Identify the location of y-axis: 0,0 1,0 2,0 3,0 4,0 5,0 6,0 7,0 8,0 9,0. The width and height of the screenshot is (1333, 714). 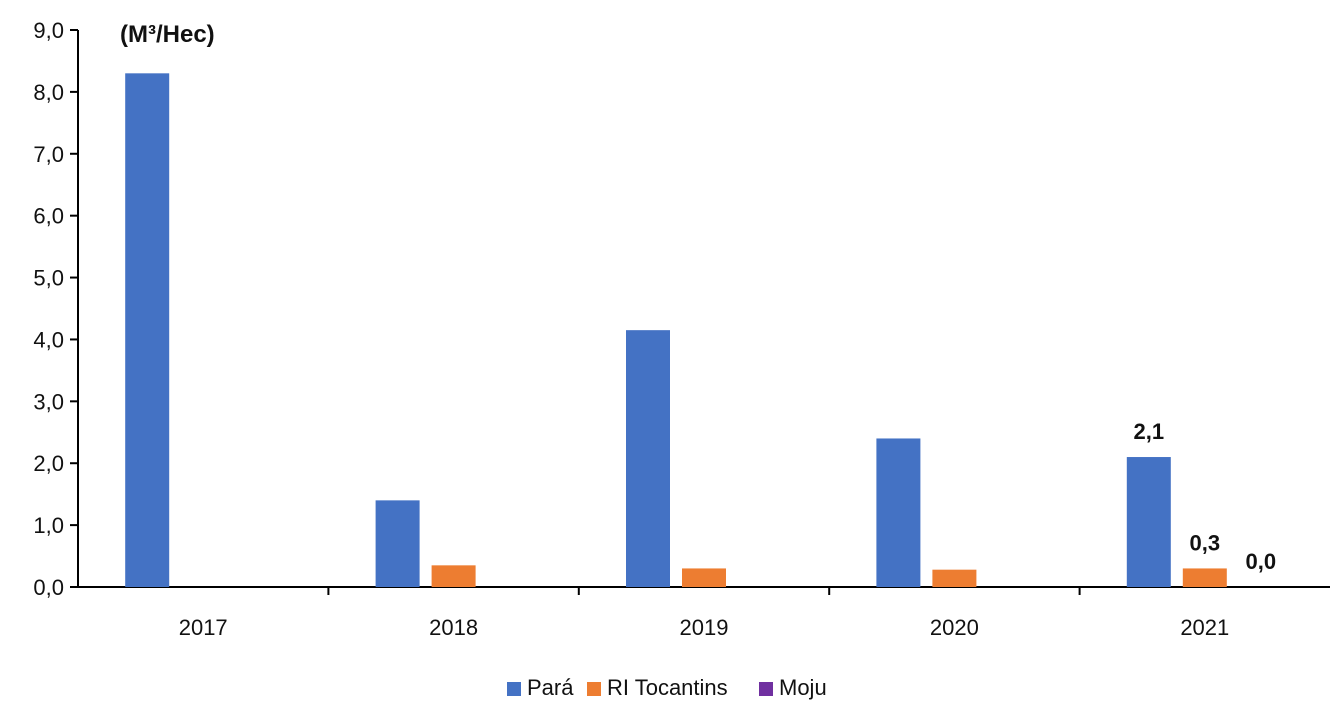
(56, 309).